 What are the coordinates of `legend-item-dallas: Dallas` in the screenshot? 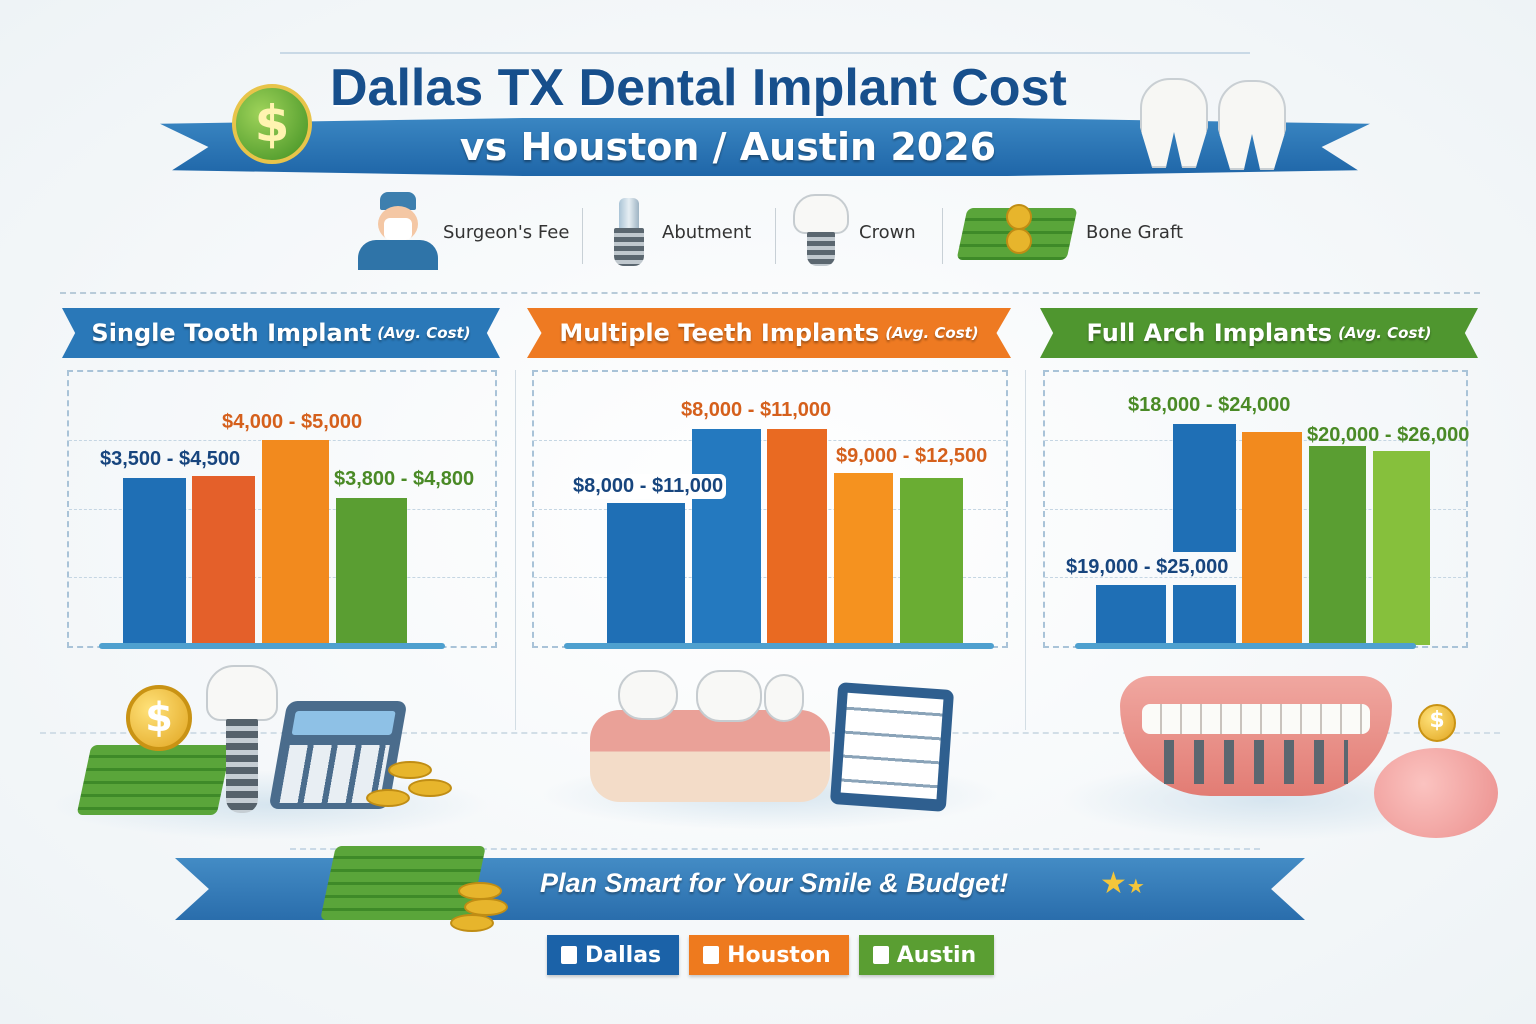 It's located at (613, 955).